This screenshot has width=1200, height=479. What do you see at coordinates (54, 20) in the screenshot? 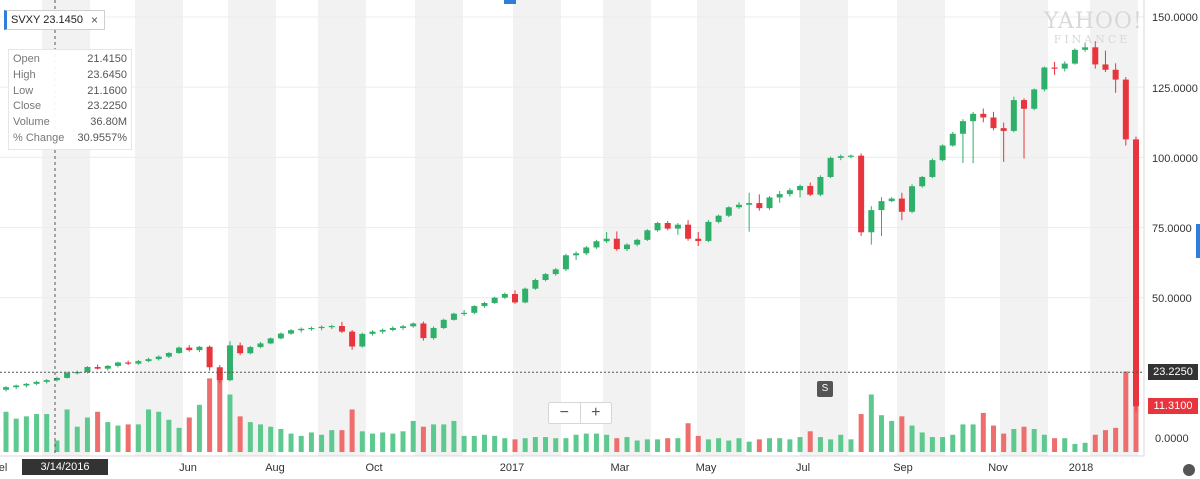
I see `symbol-legend: SVXY 23.1450 ×` at bounding box center [54, 20].